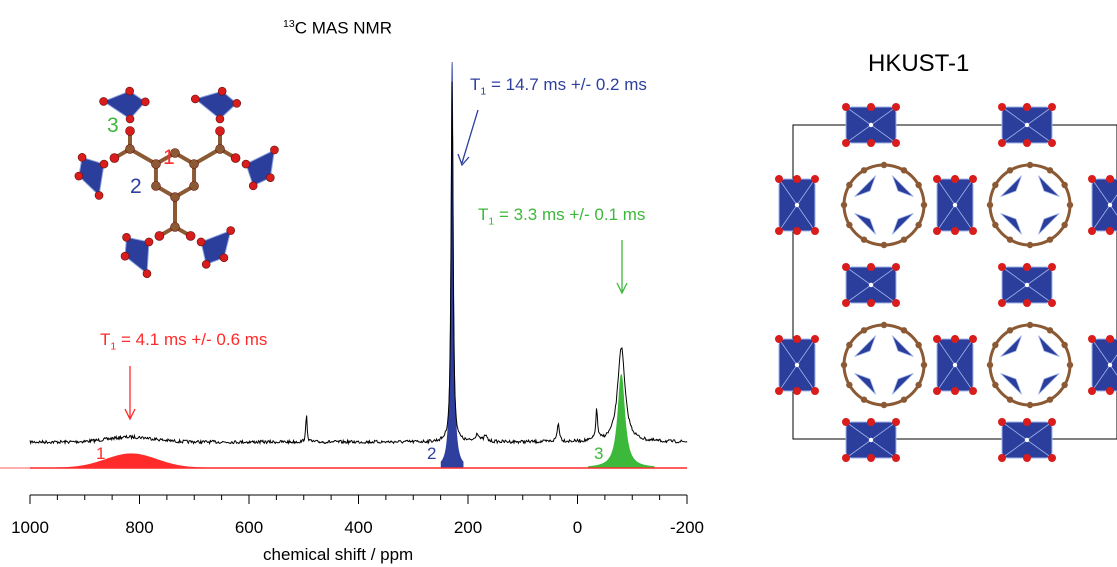 The width and height of the screenshot is (1117, 567). What do you see at coordinates (468, 138) in the screenshot?
I see `blue-arrow` at bounding box center [468, 138].